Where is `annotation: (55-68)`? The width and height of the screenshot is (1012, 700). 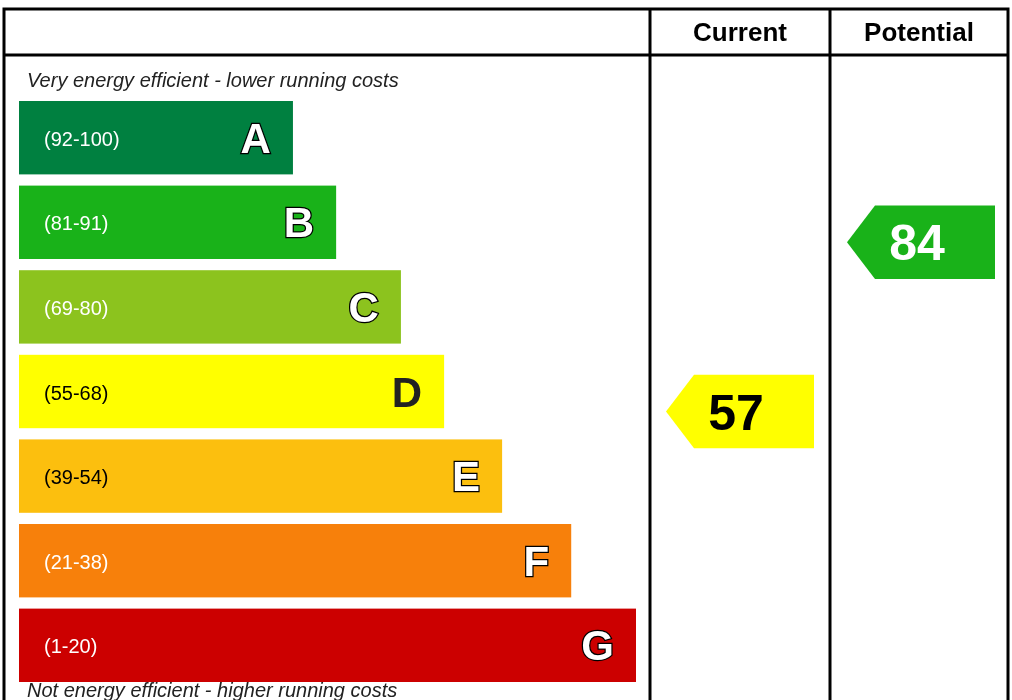 annotation: (55-68) is located at coordinates (76, 392).